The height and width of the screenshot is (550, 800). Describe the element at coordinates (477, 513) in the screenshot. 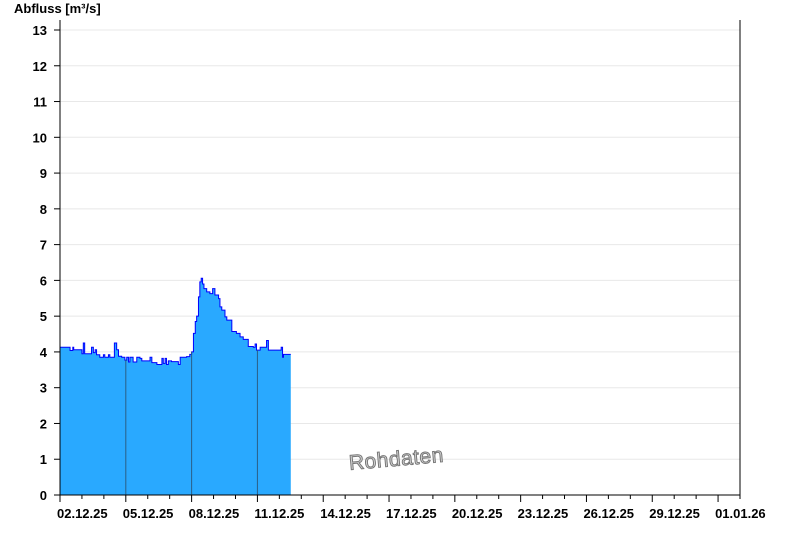

I see `x-tick-label: 20.12.25` at that location.